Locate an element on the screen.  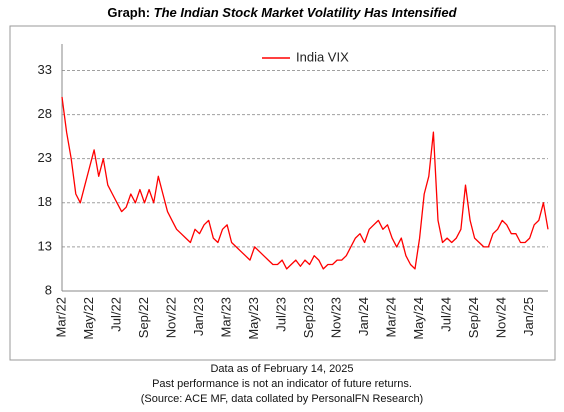
x-tick-label: May/23 is located at coordinates (253, 318).